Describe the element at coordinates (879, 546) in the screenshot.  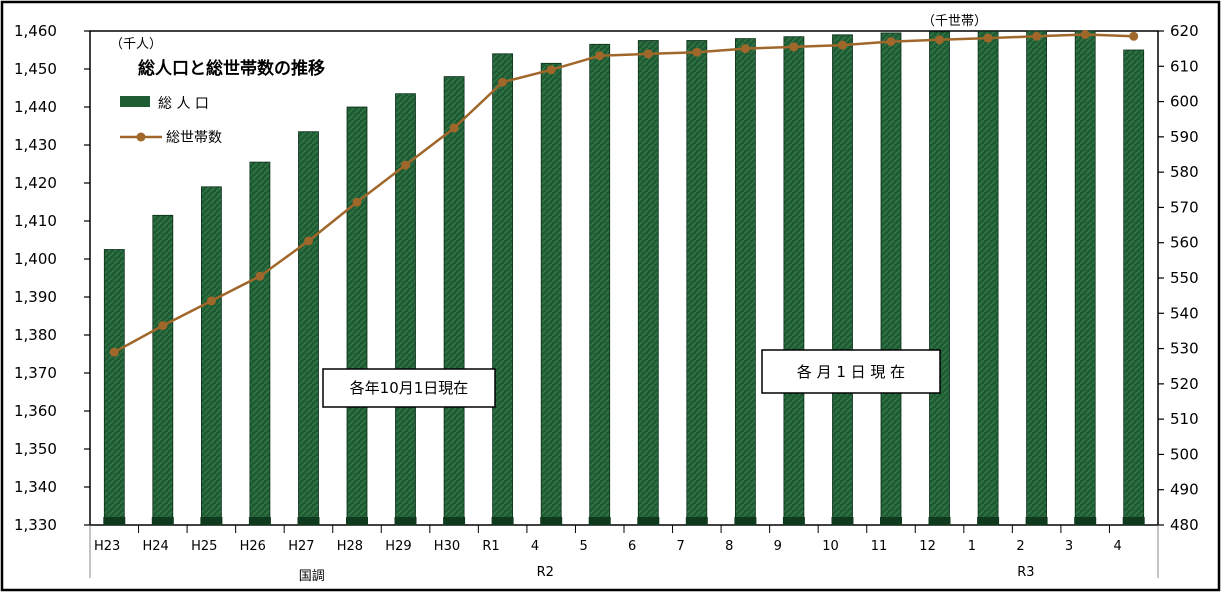
I see `category-label-16: 11` at that location.